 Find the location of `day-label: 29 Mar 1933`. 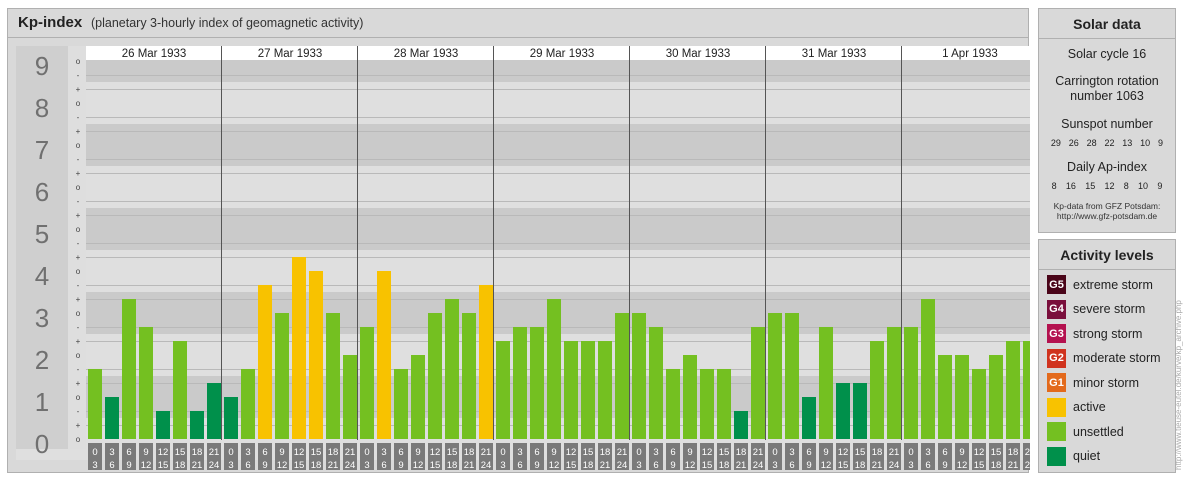

day-label: 29 Mar 1933 is located at coordinates (562, 54).